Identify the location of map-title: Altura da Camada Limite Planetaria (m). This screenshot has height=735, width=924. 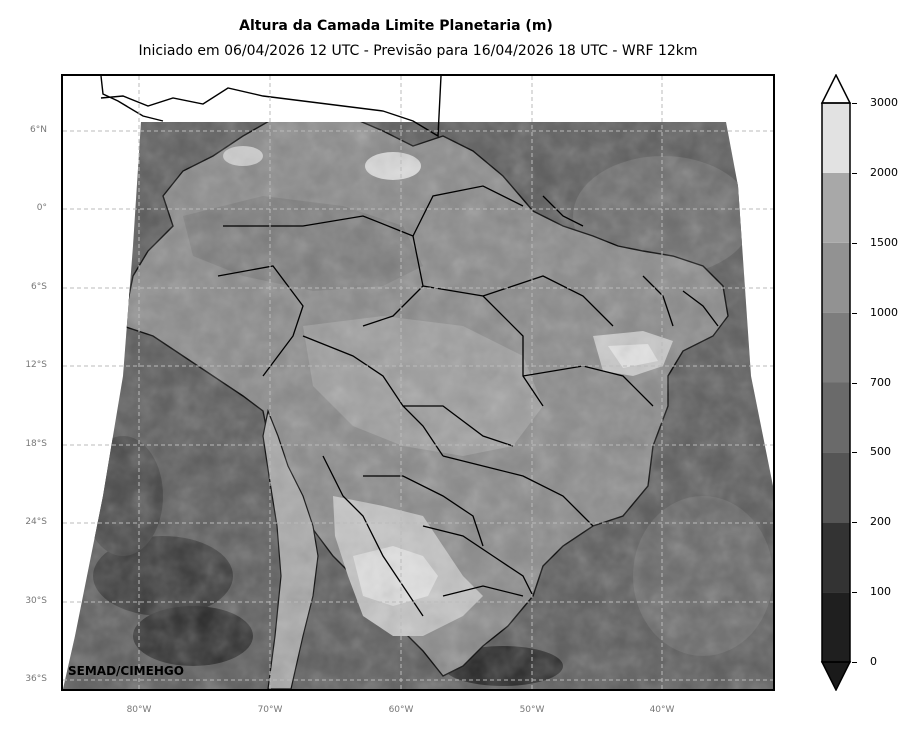
(396, 26).